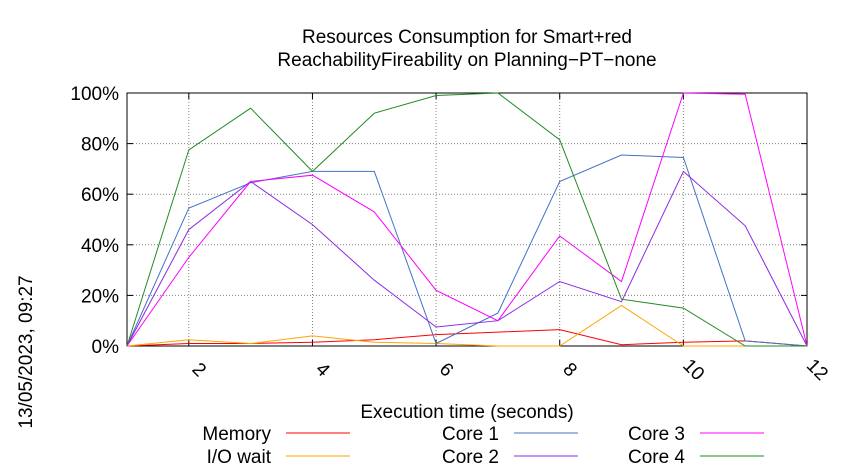  Describe the element at coordinates (466, 325) in the screenshot. I see `series-line-i-o-wait` at that location.